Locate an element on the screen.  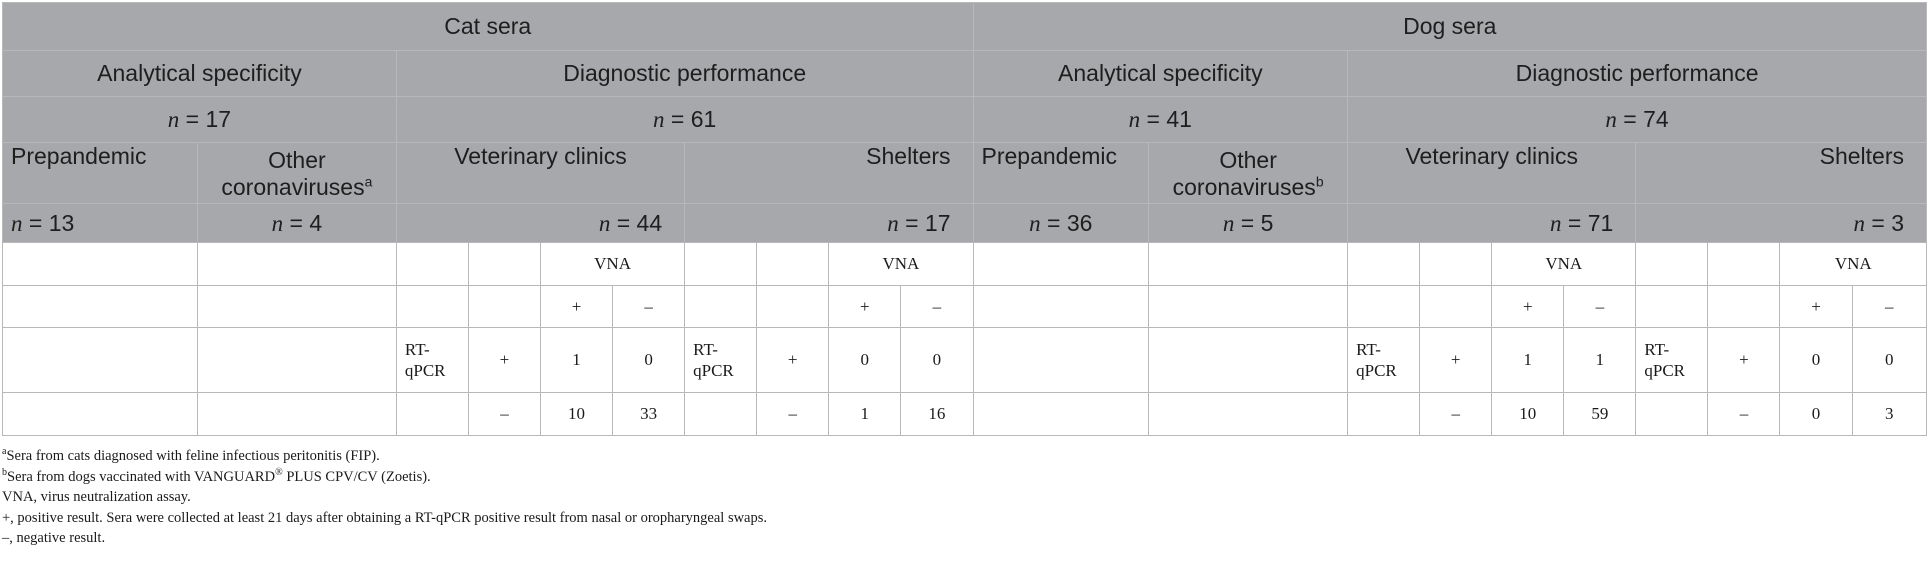
n-cat-shelters: n = 17 is located at coordinates (829, 223).